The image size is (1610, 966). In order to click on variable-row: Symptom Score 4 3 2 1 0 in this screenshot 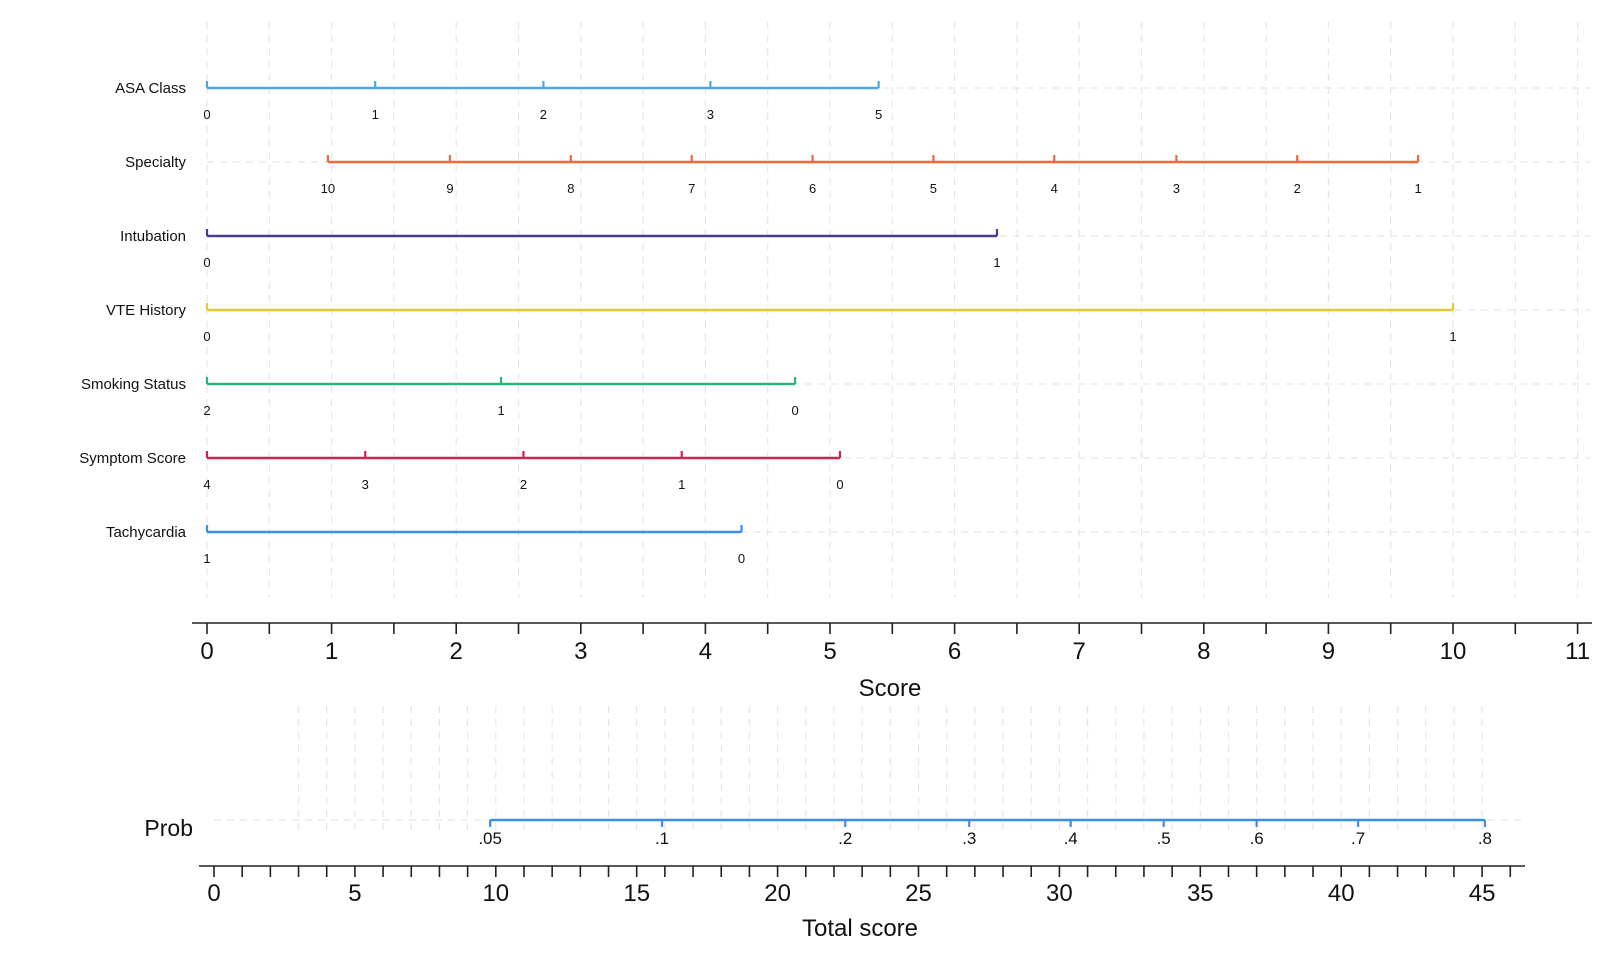, I will do `click(461, 471)`.